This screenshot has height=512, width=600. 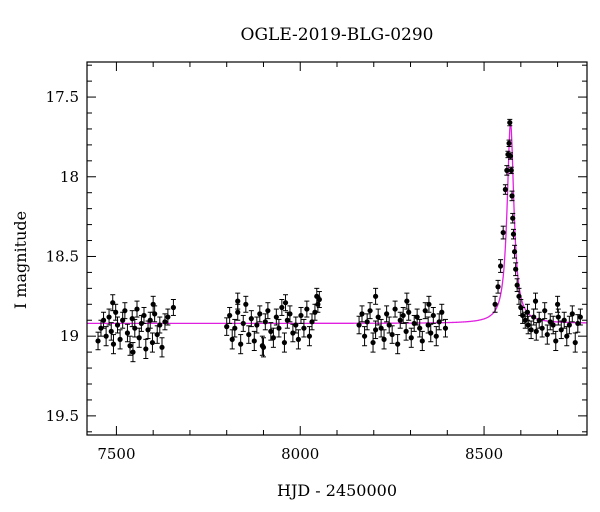 What do you see at coordinates (62, 416) in the screenshot?
I see `y-tick-label: 19.5` at bounding box center [62, 416].